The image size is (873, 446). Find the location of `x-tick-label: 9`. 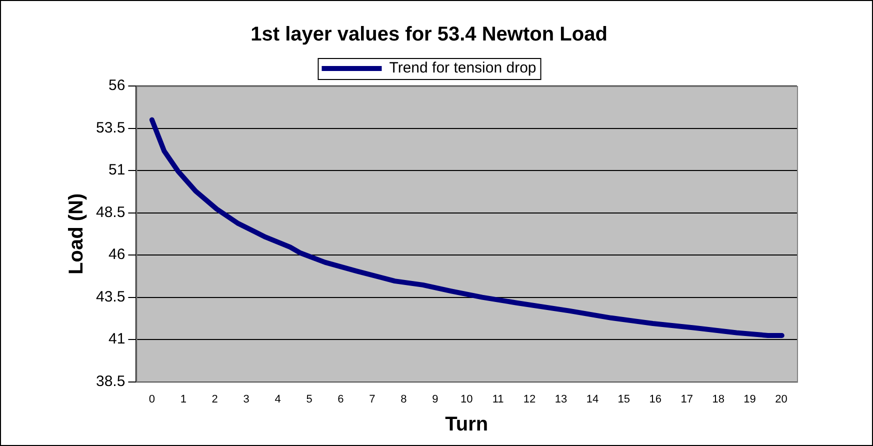

x-tick-label: 9 is located at coordinates (435, 399).